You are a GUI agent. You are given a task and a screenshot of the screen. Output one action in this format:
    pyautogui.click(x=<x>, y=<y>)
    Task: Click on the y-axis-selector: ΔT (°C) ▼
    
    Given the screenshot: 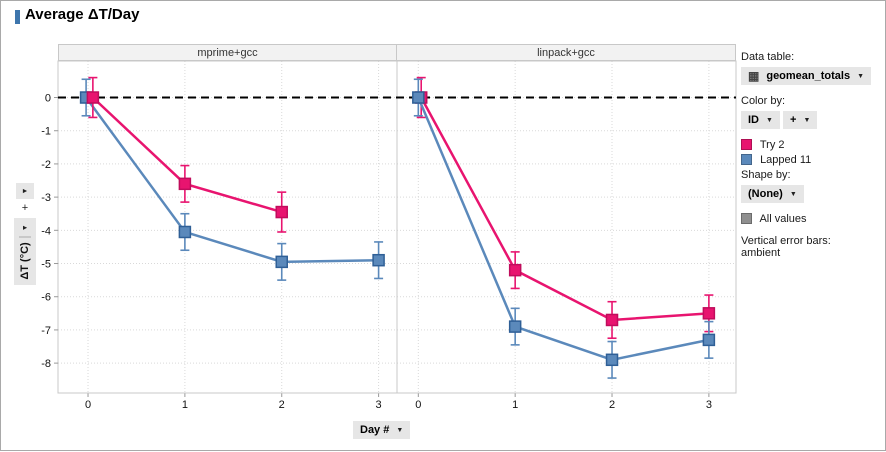 What is the action you would take?
    pyautogui.click(x=25, y=251)
    